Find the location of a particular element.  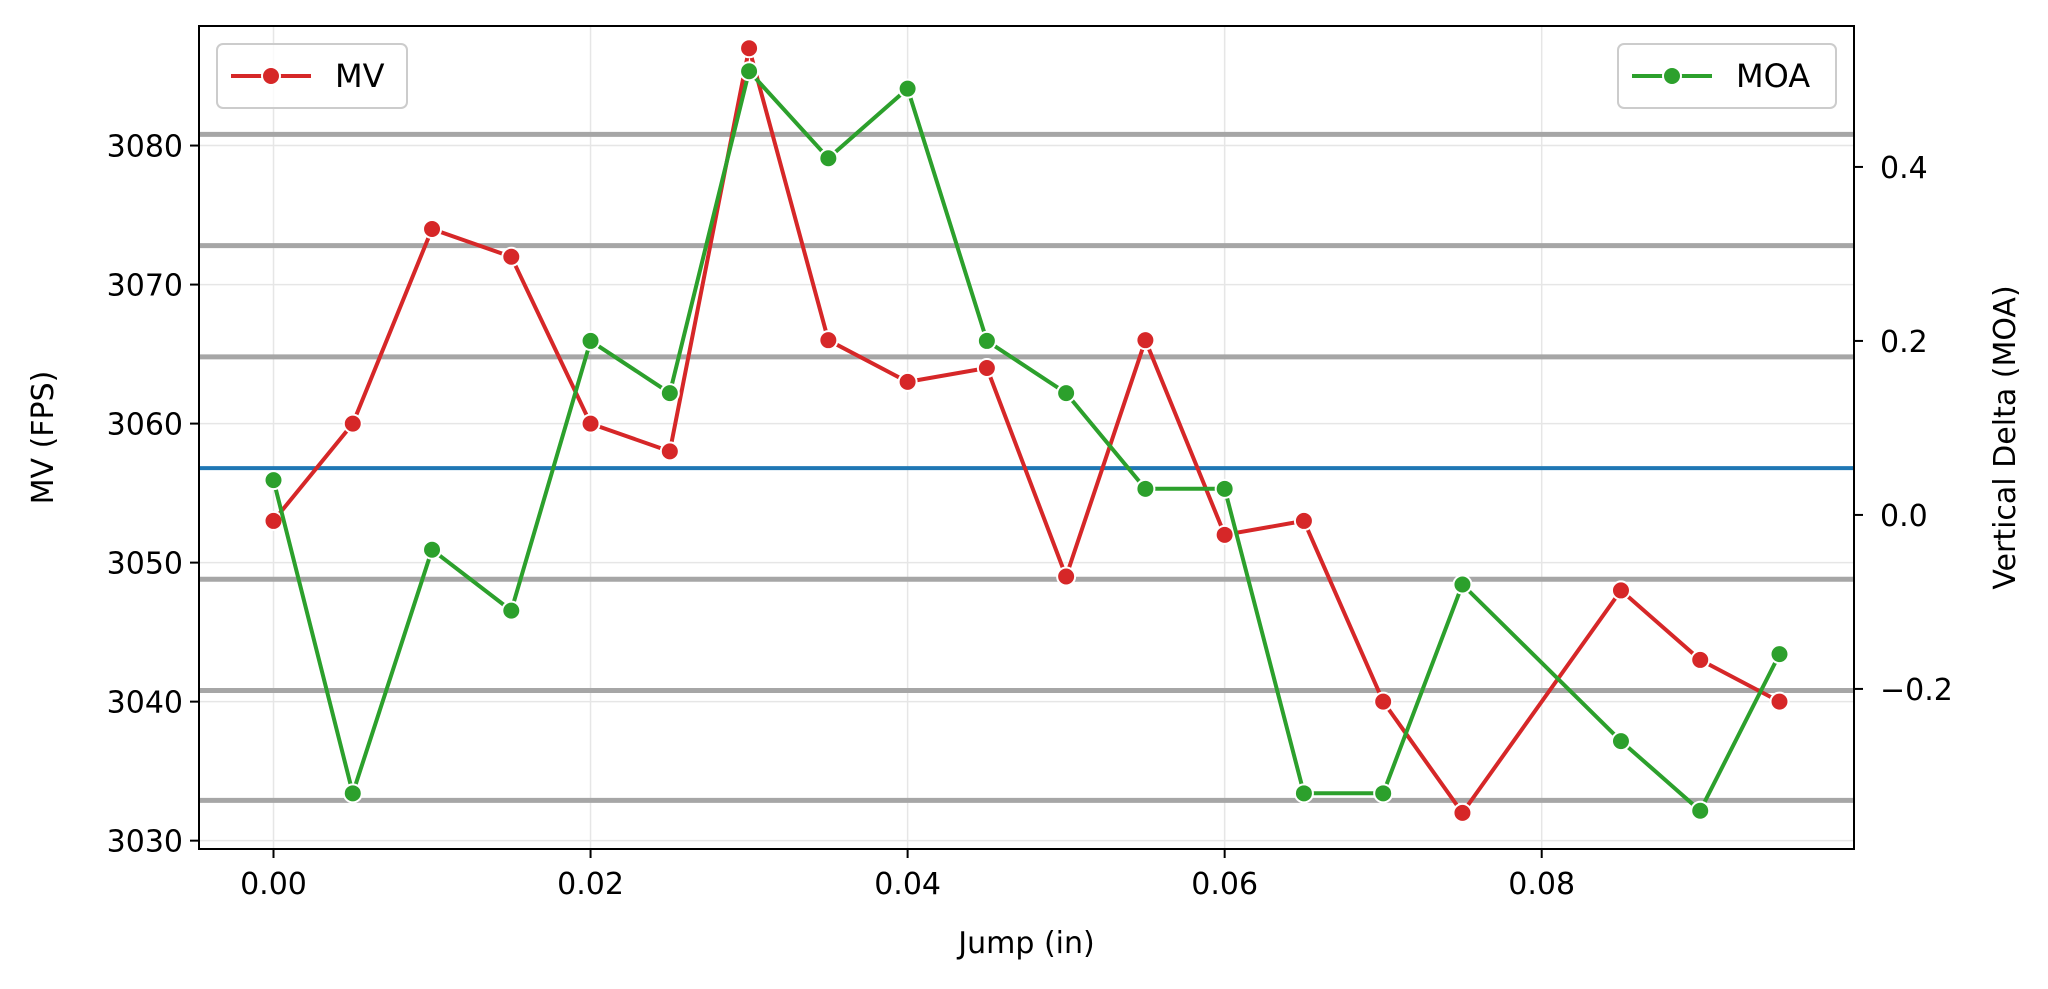

legend-mv-label: MV is located at coordinates (360, 76).